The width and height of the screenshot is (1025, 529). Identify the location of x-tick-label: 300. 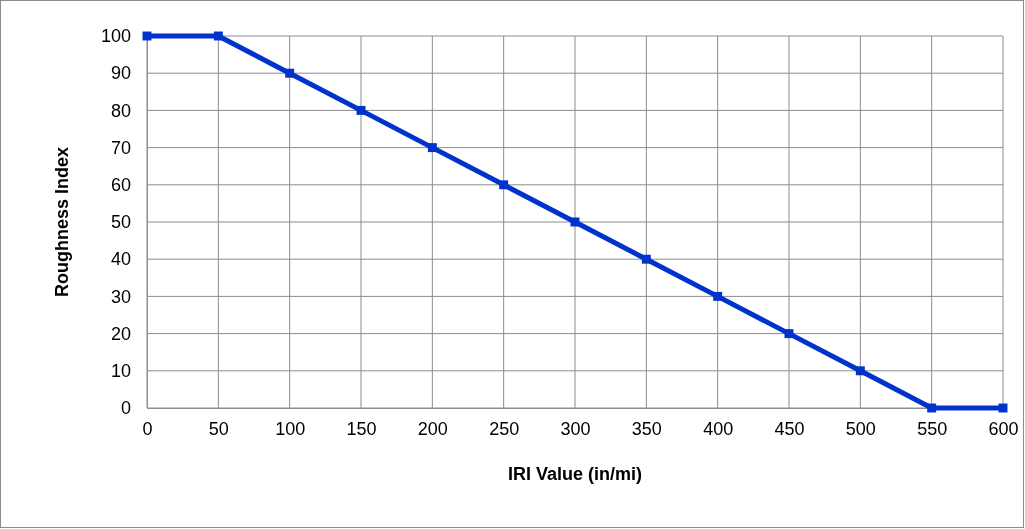
(575, 428).